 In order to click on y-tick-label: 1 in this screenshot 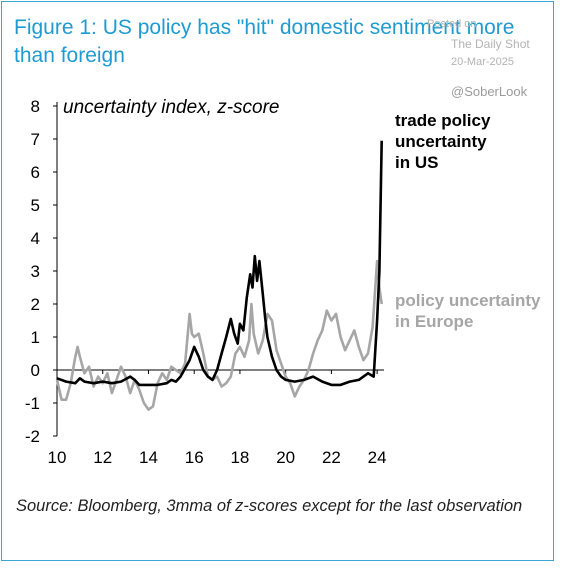, I will do `click(35, 337)`.